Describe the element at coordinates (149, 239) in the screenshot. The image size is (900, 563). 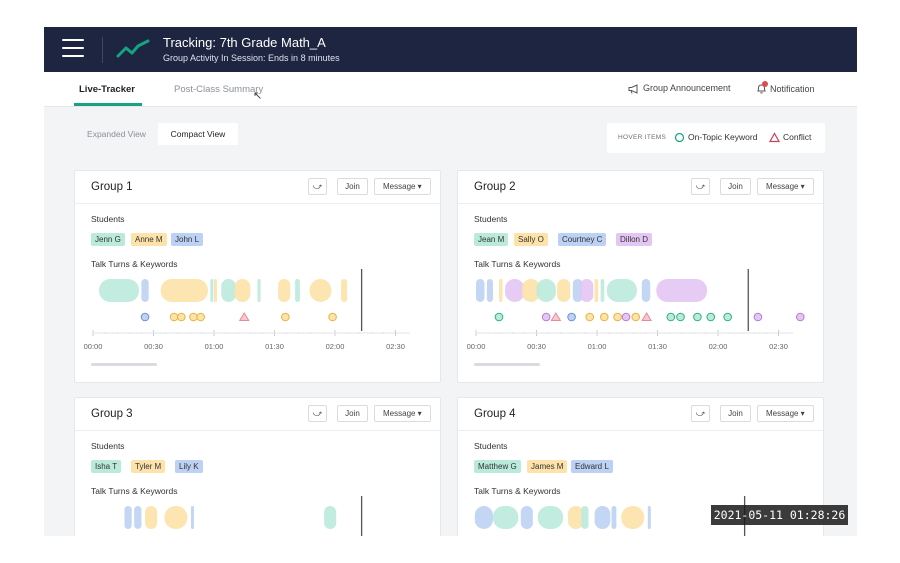
I see `student-chip: Anne M` at that location.